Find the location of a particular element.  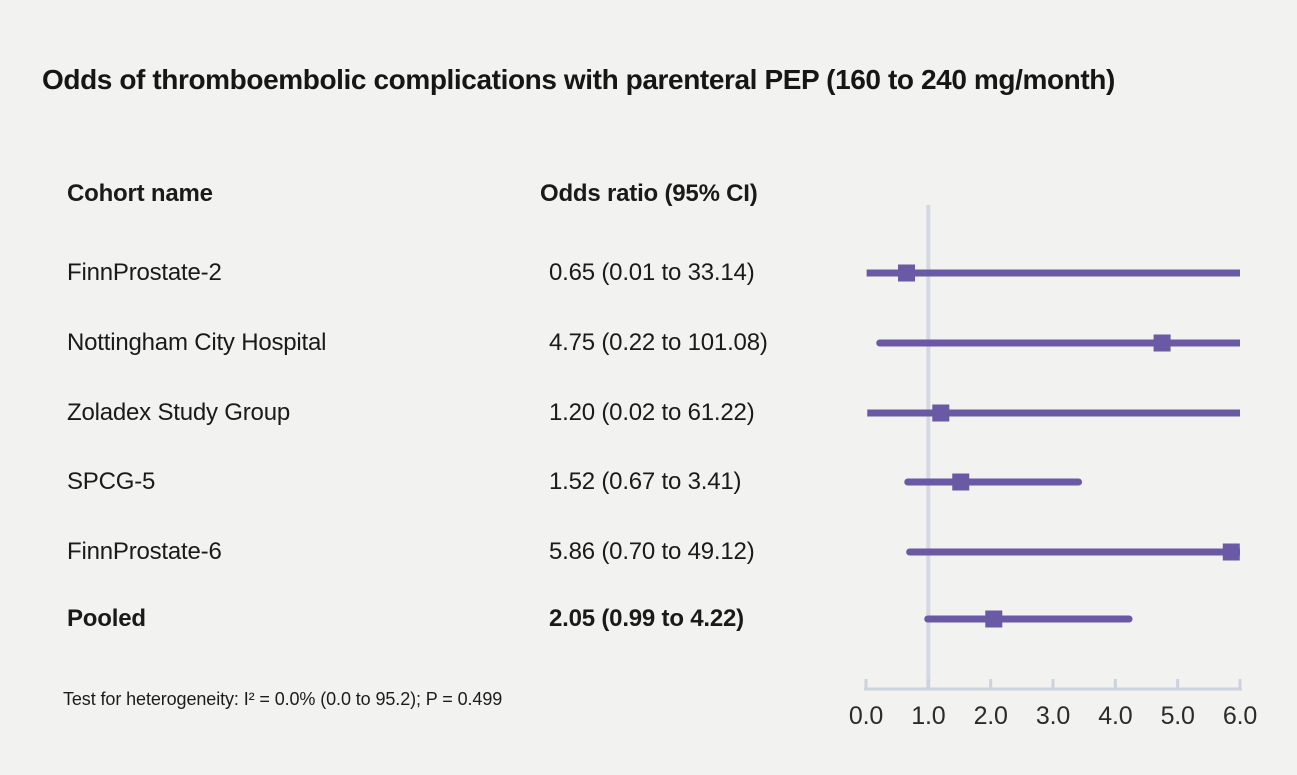

odds-ratio-value: 2.05 (0.99 to 4.22) is located at coordinates (646, 618).